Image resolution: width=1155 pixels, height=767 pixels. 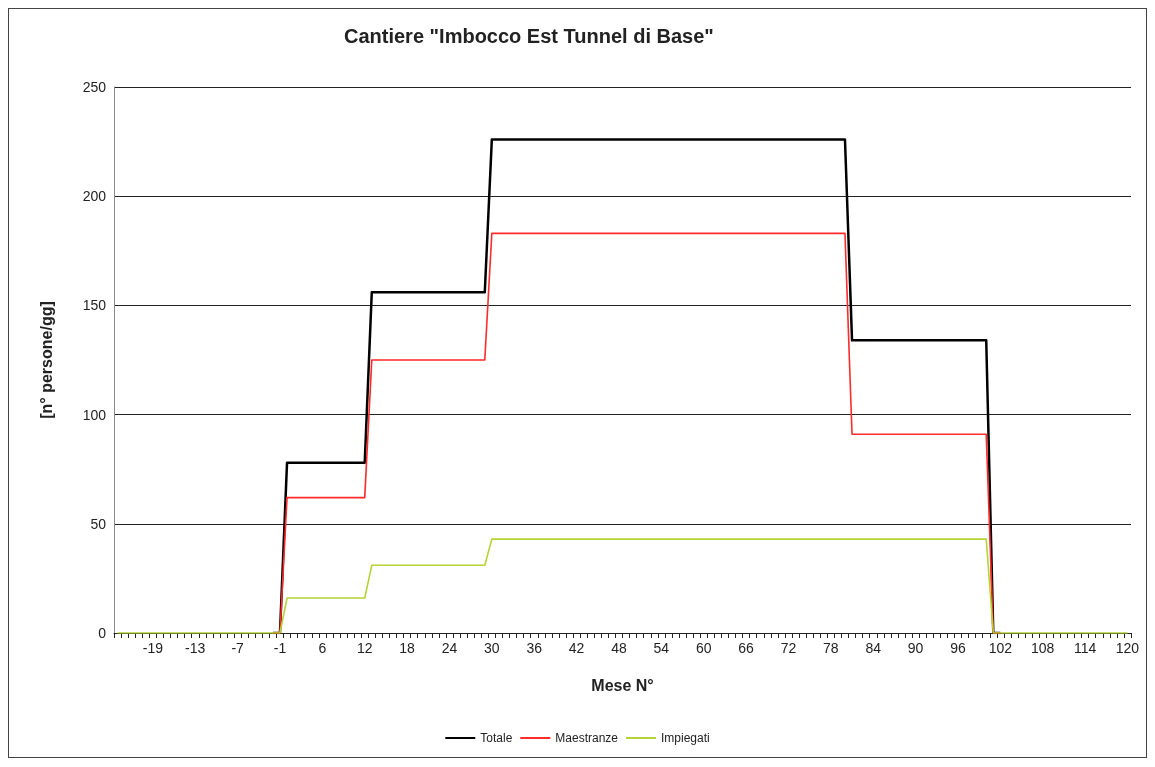 What do you see at coordinates (94, 414) in the screenshot?
I see `y-tick-label: 100` at bounding box center [94, 414].